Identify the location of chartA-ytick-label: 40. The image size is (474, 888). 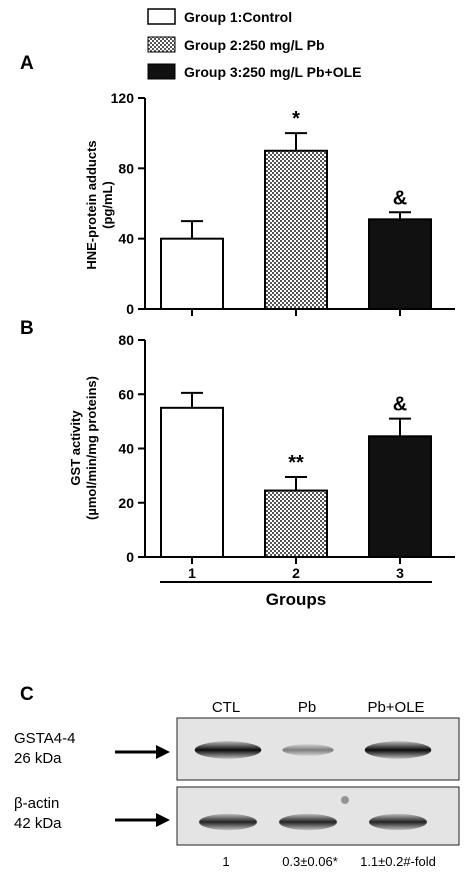
(126, 239).